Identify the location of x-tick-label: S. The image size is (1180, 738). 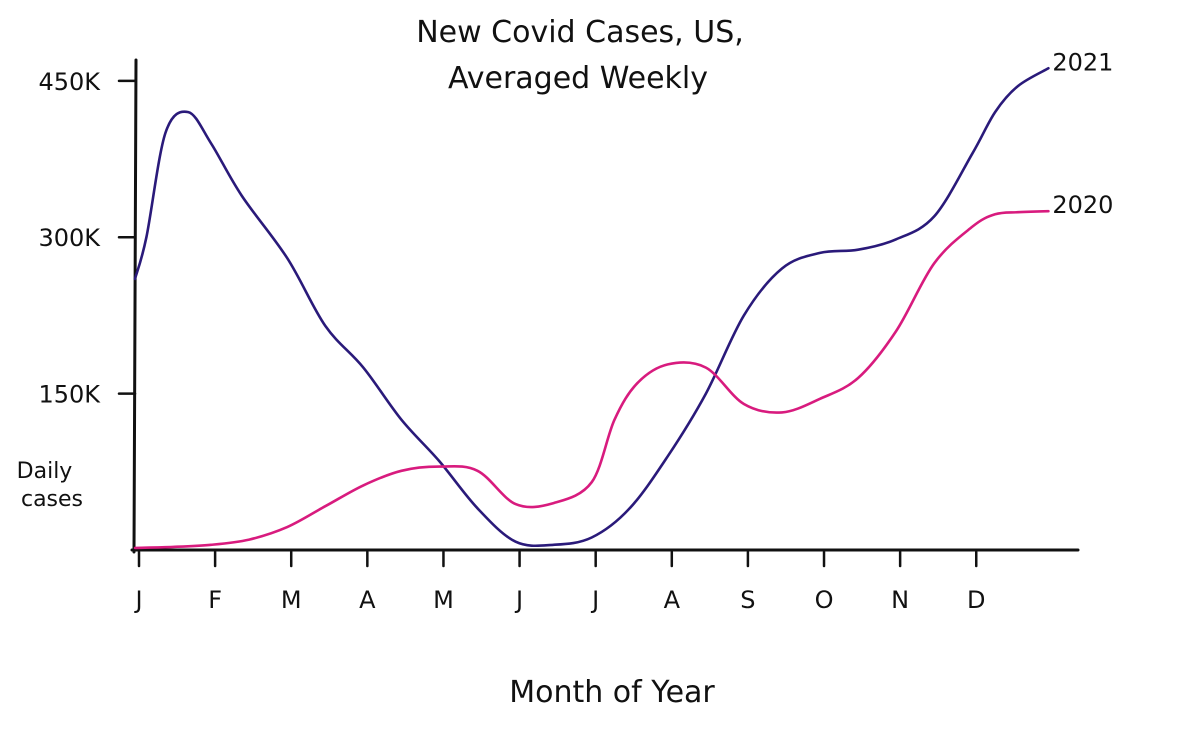
(747, 600).